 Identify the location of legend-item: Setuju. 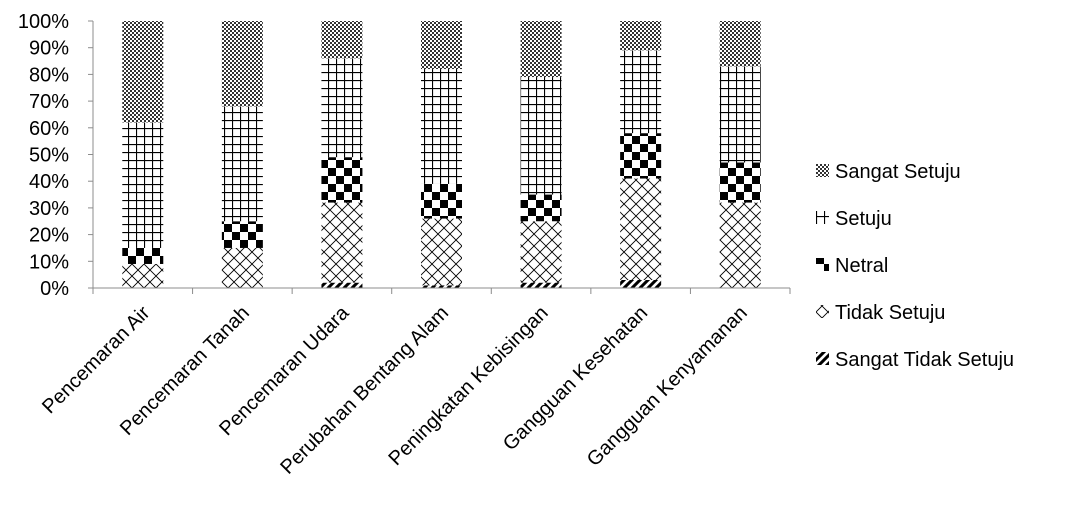
(854, 219).